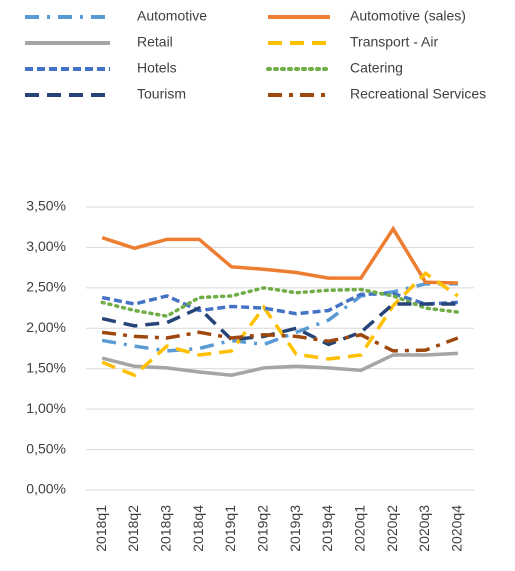 This screenshot has height=571, width=515. What do you see at coordinates (46, 489) in the screenshot?
I see `y-tick-label: 0,00%` at bounding box center [46, 489].